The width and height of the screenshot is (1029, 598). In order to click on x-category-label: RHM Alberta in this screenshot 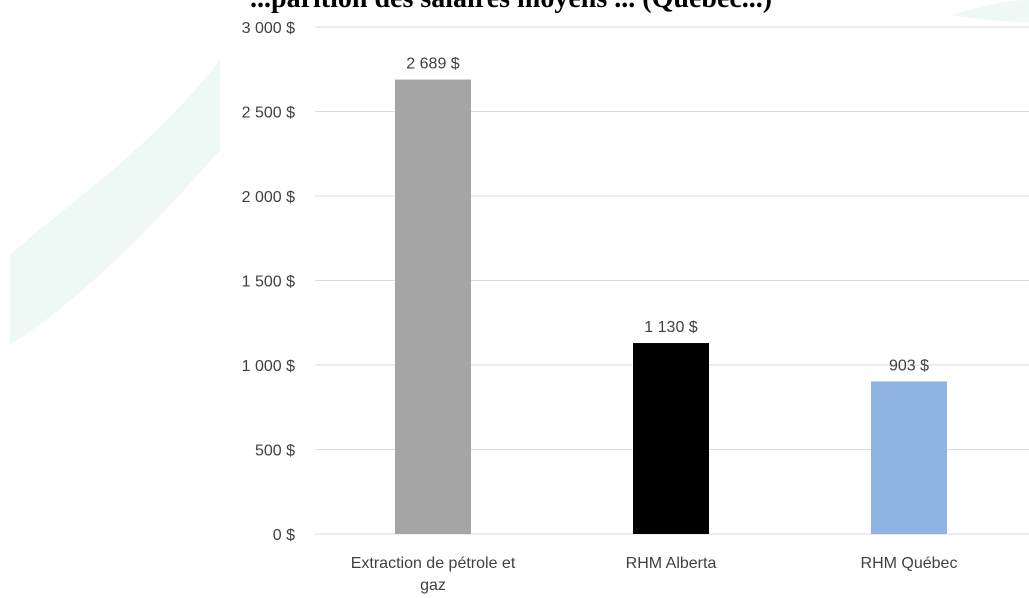, I will do `click(671, 563)`.